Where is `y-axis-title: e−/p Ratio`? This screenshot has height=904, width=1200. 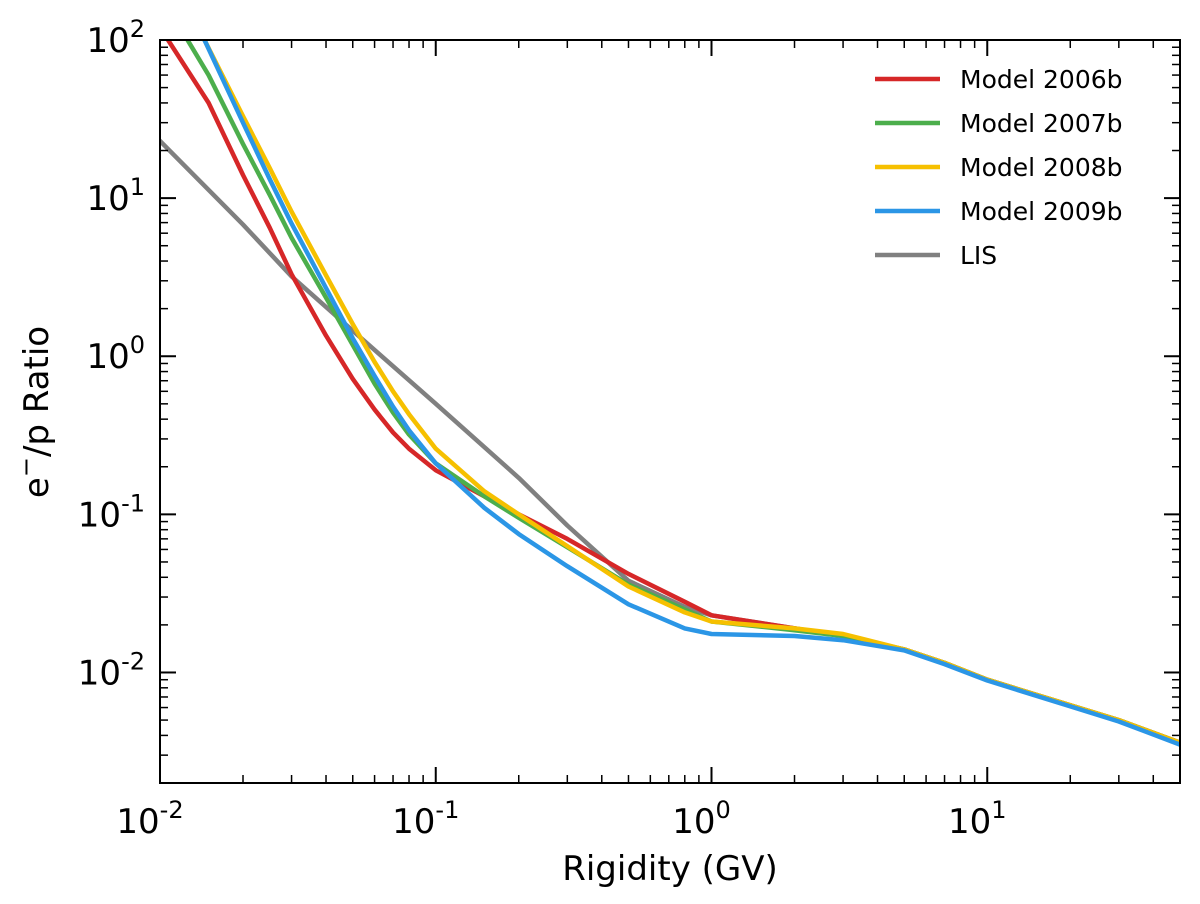 y-axis-title: e−/p Ratio is located at coordinates (34, 412).